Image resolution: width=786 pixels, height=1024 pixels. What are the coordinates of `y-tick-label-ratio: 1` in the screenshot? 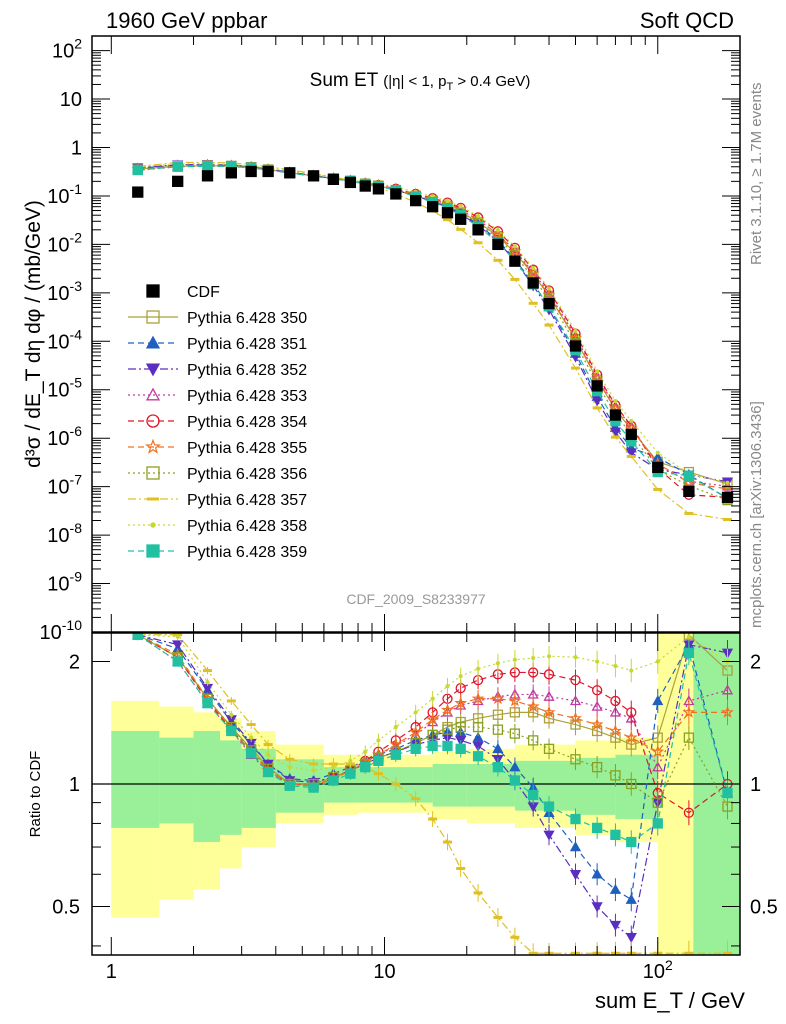 It's located at (74, 785).